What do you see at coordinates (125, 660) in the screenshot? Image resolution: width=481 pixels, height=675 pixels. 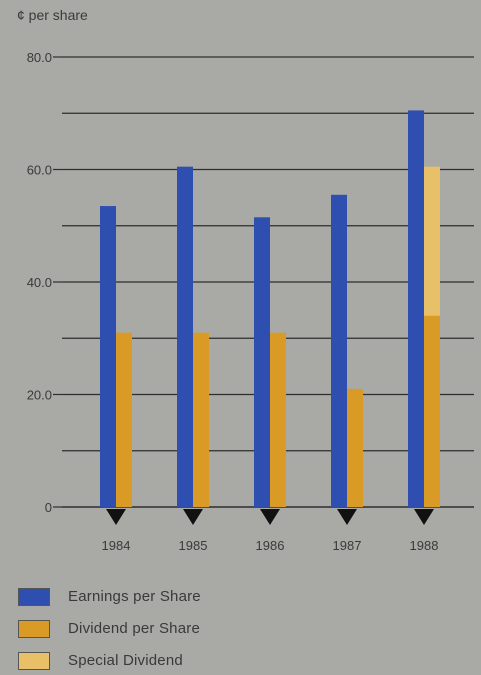 I see `legend-label-special-dividend: Special Dividend` at bounding box center [125, 660].